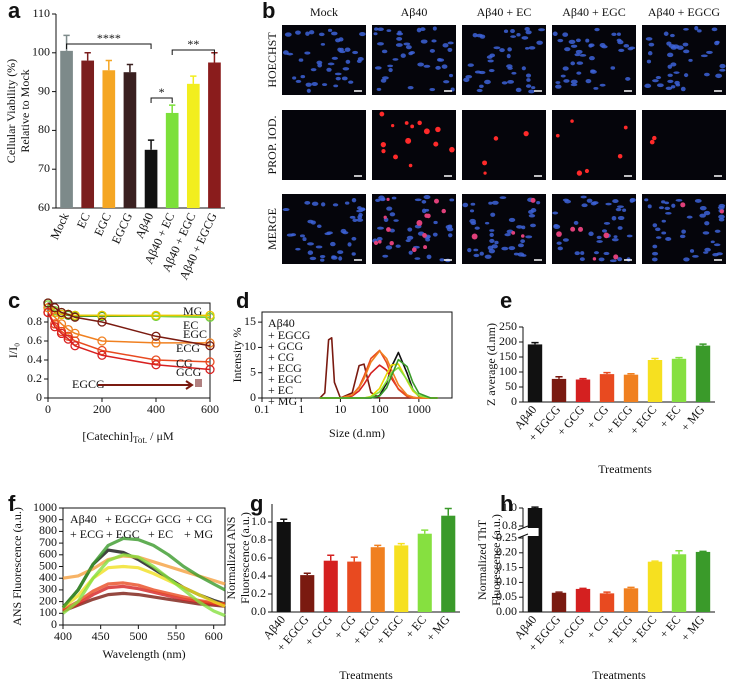 This screenshot has height=684, width=730. What do you see at coordinates (262, 409) in the screenshot?
I see `x-tick-label: 0.1` at bounding box center [262, 409].